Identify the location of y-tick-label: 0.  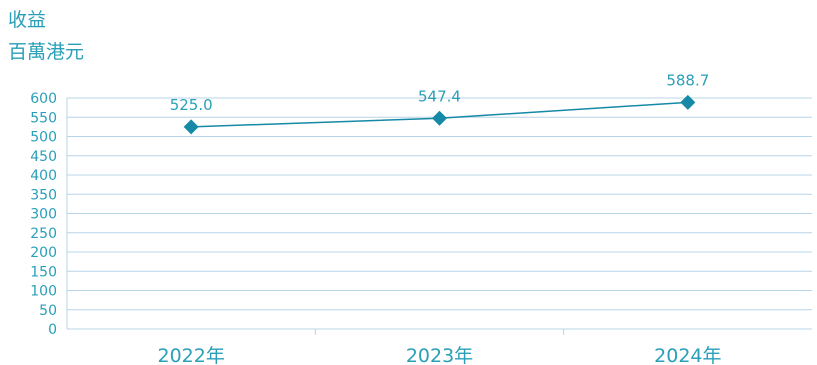
(52, 330).